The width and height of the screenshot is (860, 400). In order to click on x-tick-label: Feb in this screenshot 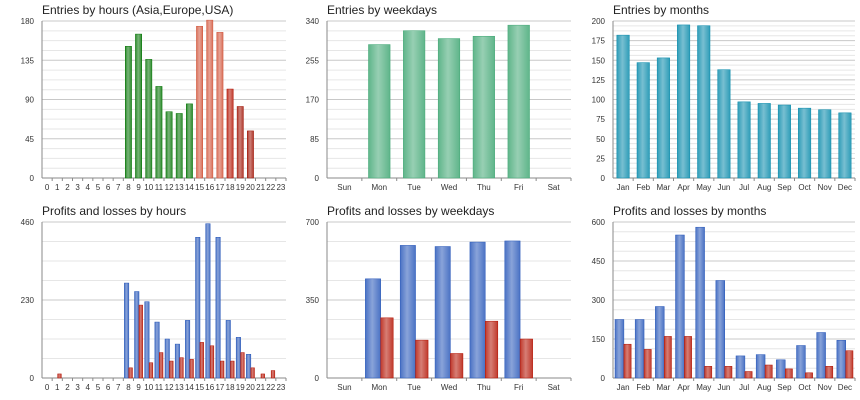, I will do `click(643, 387)`.